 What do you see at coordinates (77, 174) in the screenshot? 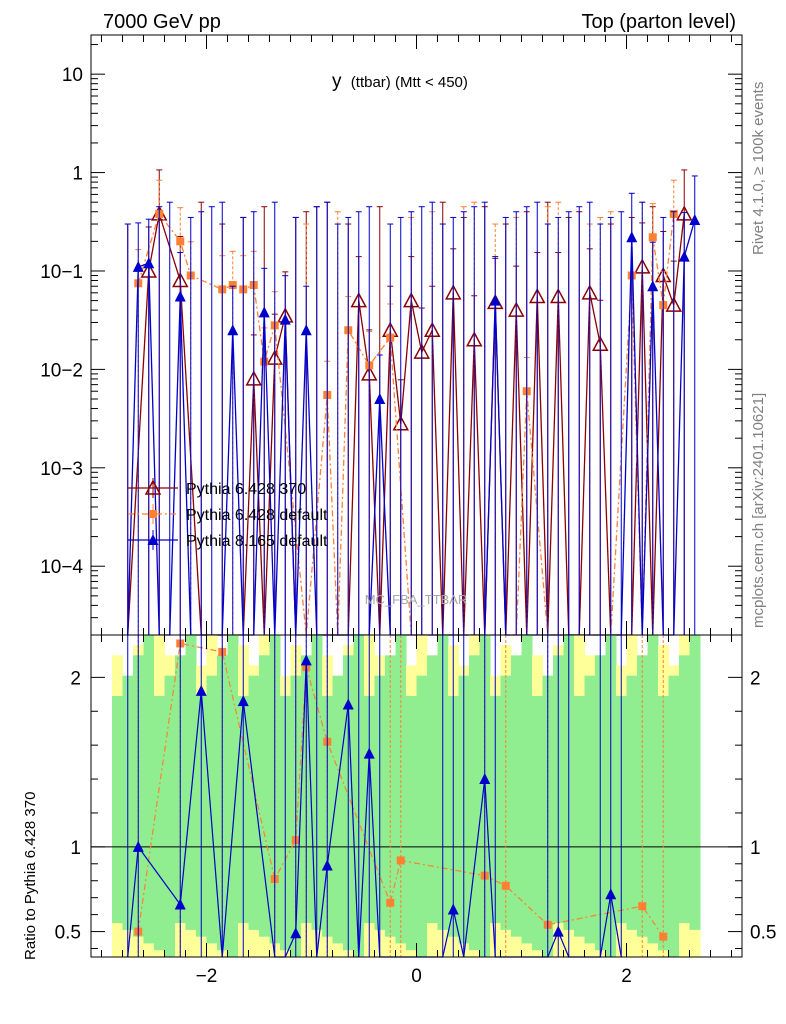
I see `y-tick-label: 1` at bounding box center [77, 174].